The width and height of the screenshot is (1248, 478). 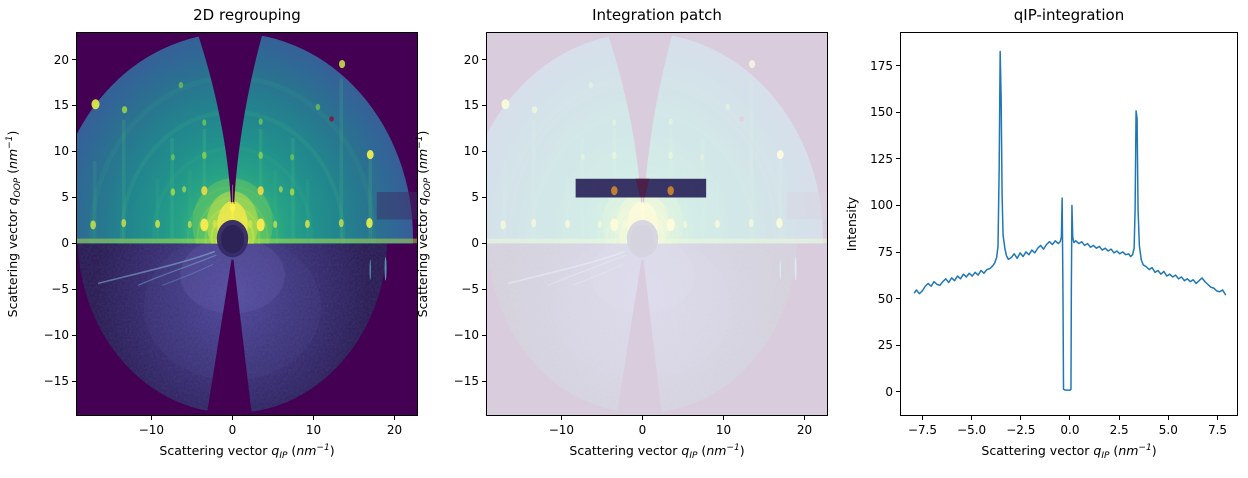 What do you see at coordinates (881, 112) in the screenshot?
I see `y-tick-label: 150` at bounding box center [881, 112].